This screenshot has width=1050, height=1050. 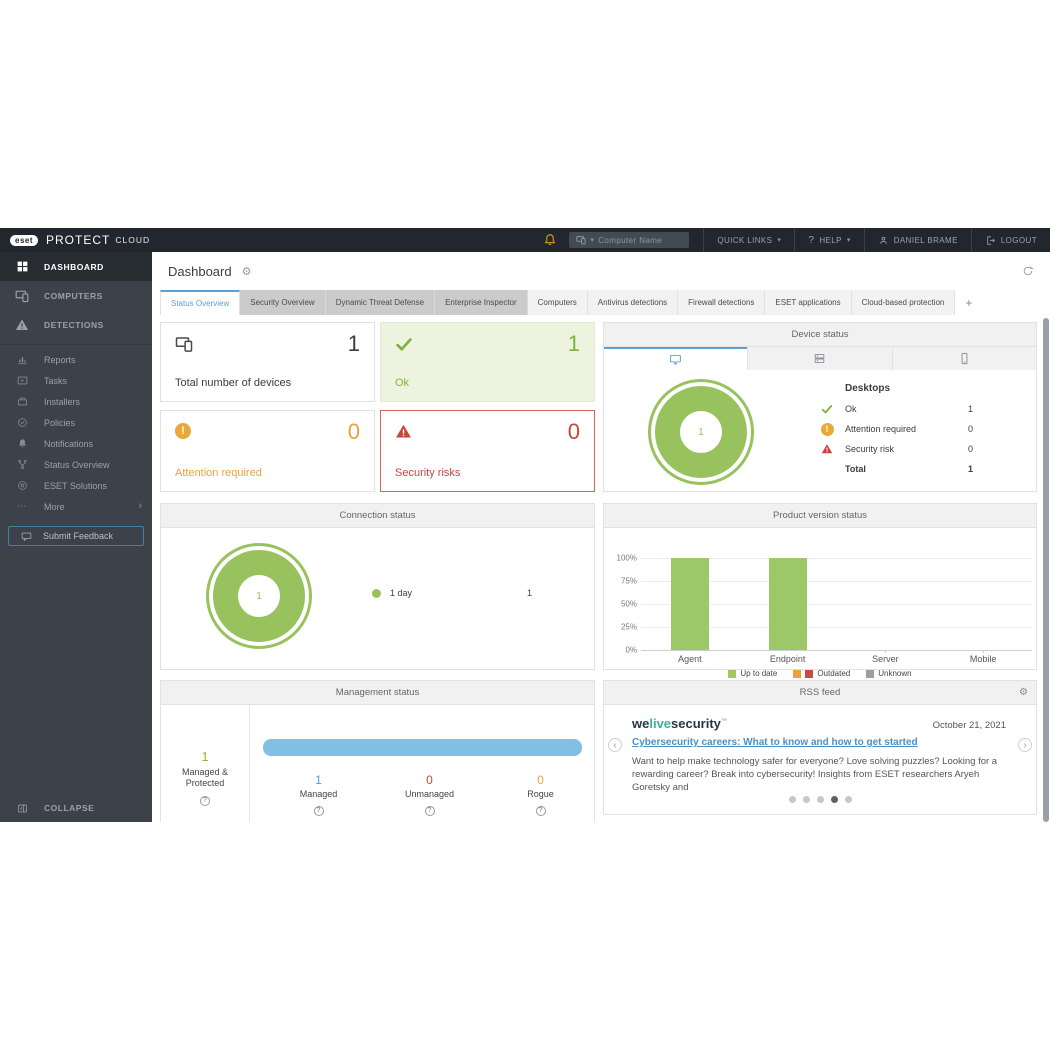 What do you see at coordinates (267, 362) in the screenshot?
I see `card-total-devices: 1 Total number of devices` at bounding box center [267, 362].